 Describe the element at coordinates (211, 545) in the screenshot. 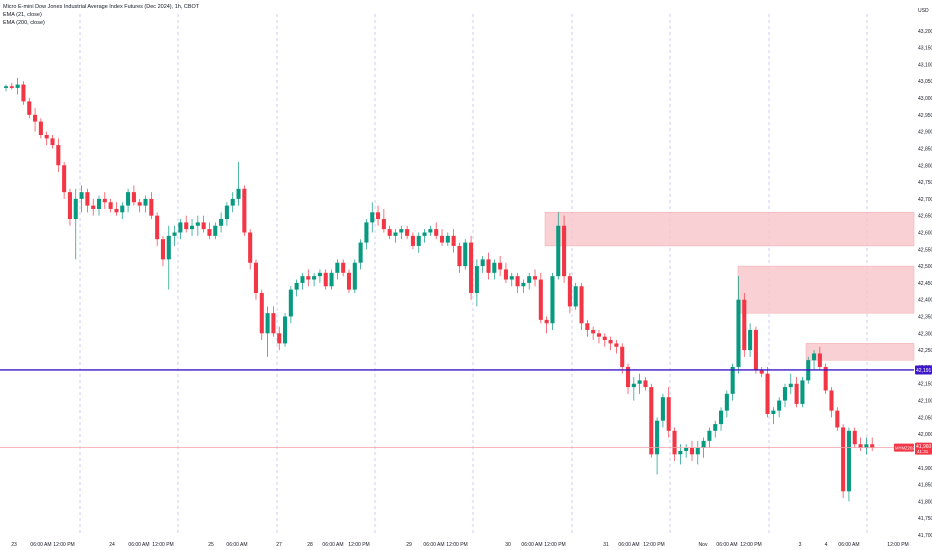

I see `x-tick-label-6: 25` at that location.